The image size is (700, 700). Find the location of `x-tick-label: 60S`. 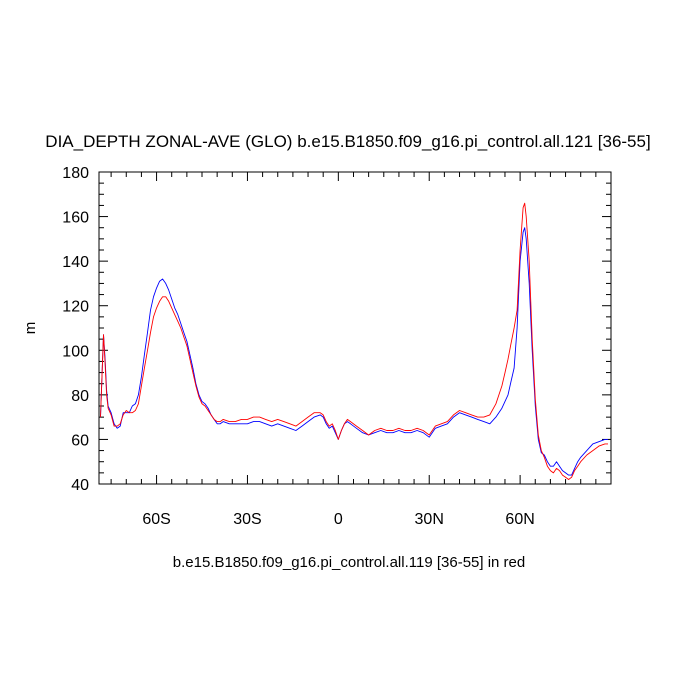

x-tick-label: 60S is located at coordinates (156, 519).